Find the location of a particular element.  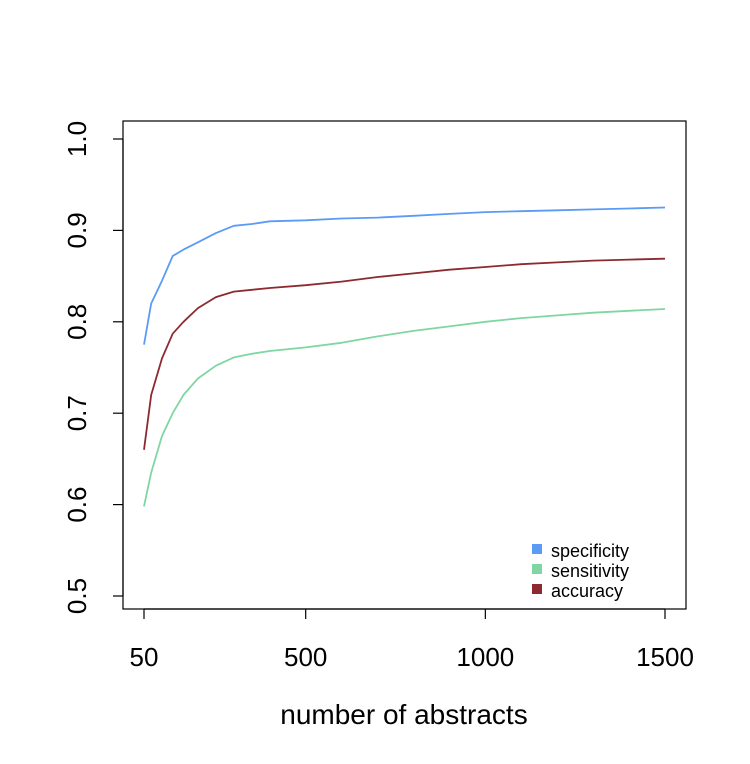

x-tick-label: 50 is located at coordinates (144, 657).